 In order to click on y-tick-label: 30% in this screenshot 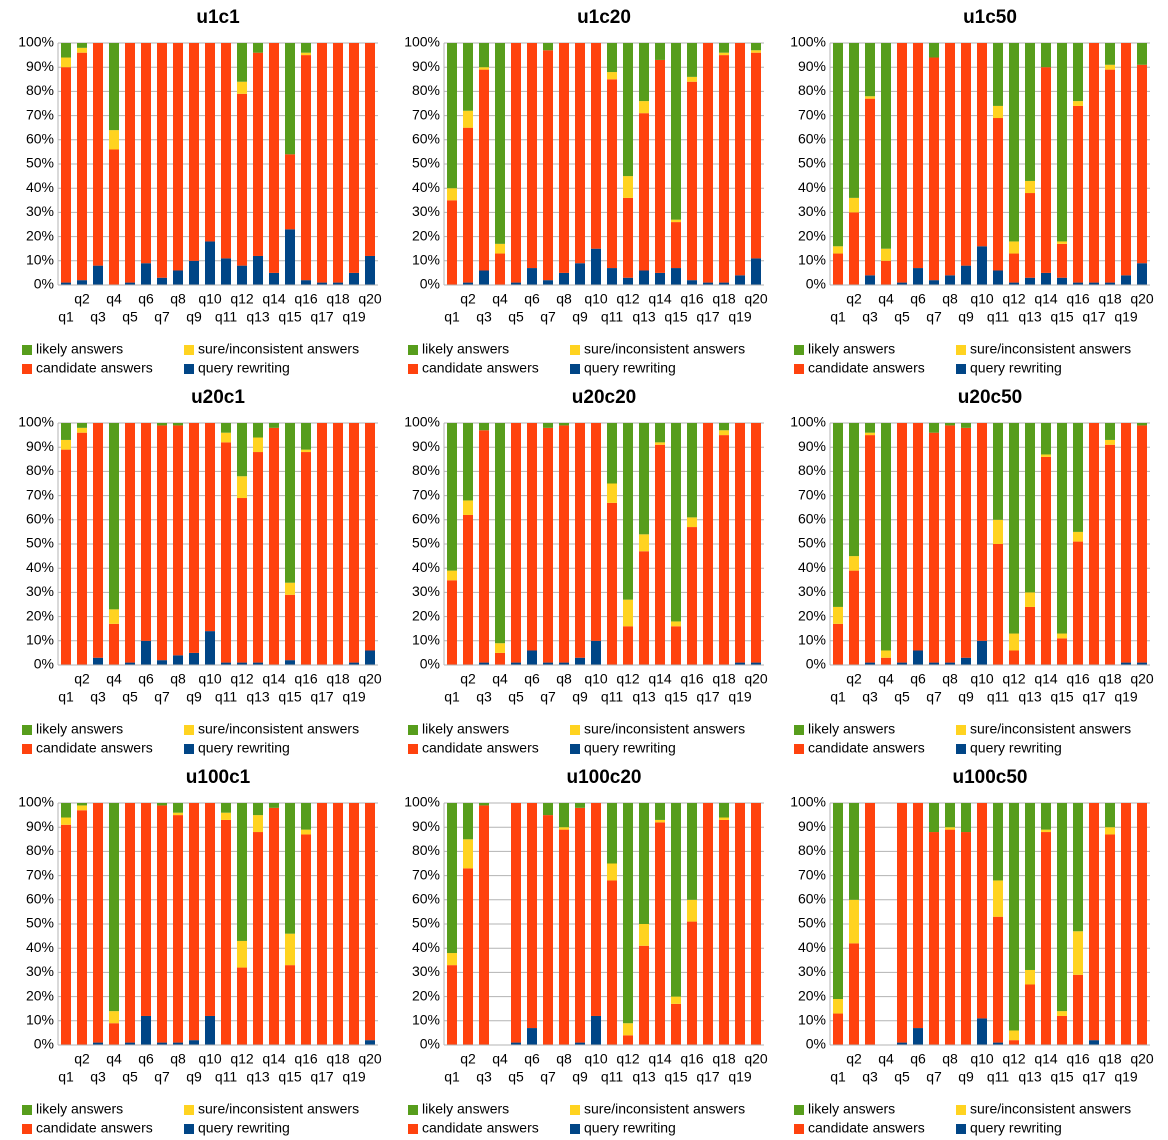, I will do `click(812, 971)`.